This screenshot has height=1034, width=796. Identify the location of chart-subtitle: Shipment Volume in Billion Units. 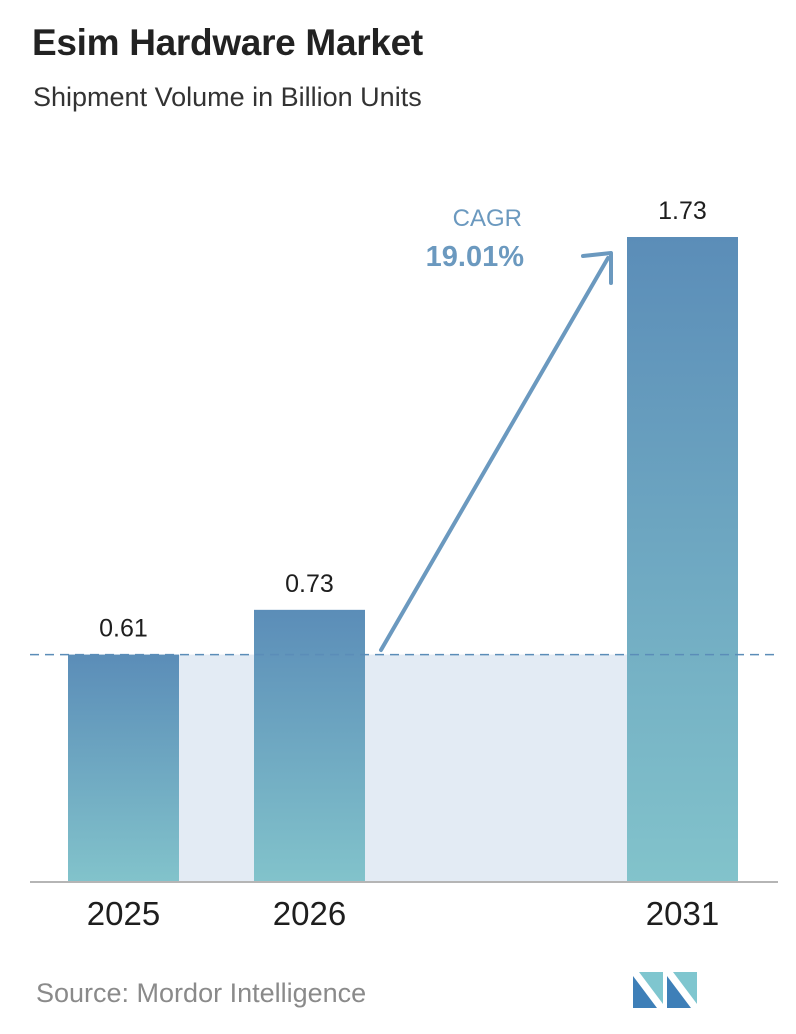
(227, 97).